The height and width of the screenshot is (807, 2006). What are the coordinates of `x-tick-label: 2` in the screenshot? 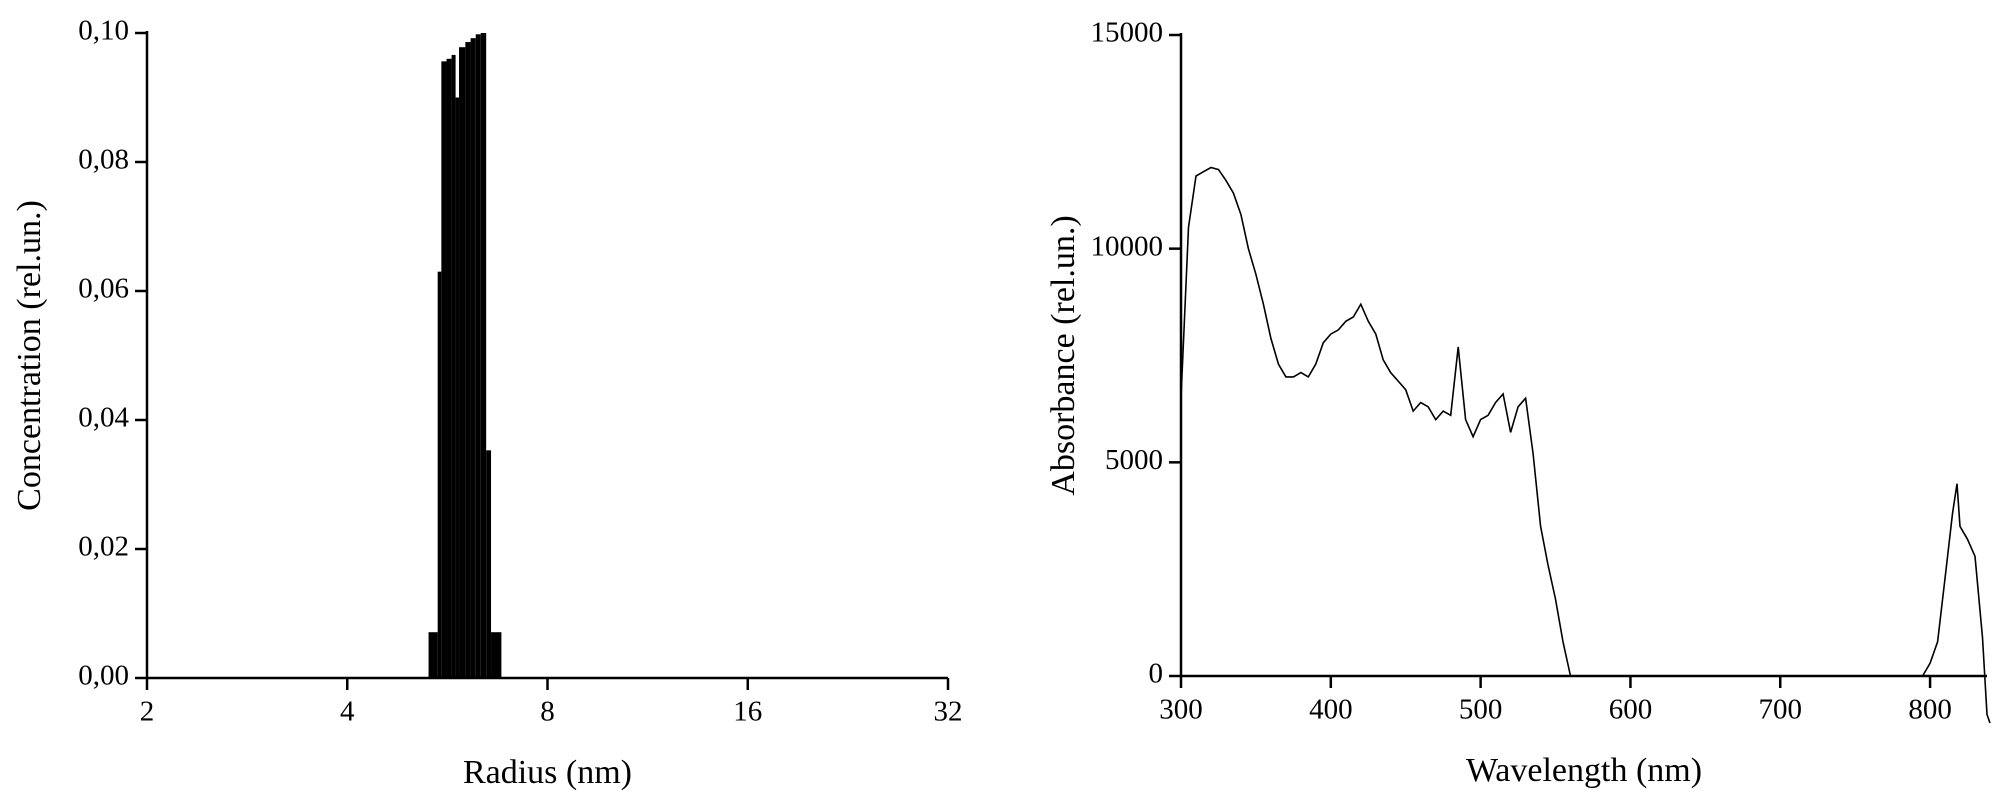 It's located at (147, 712).